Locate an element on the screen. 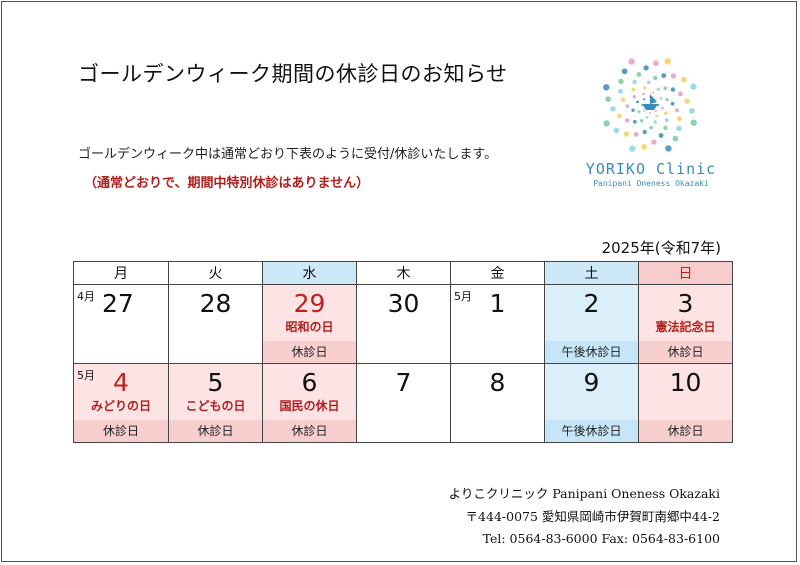  day-cell: 3 憲法記念日 休診日 is located at coordinates (685, 324).